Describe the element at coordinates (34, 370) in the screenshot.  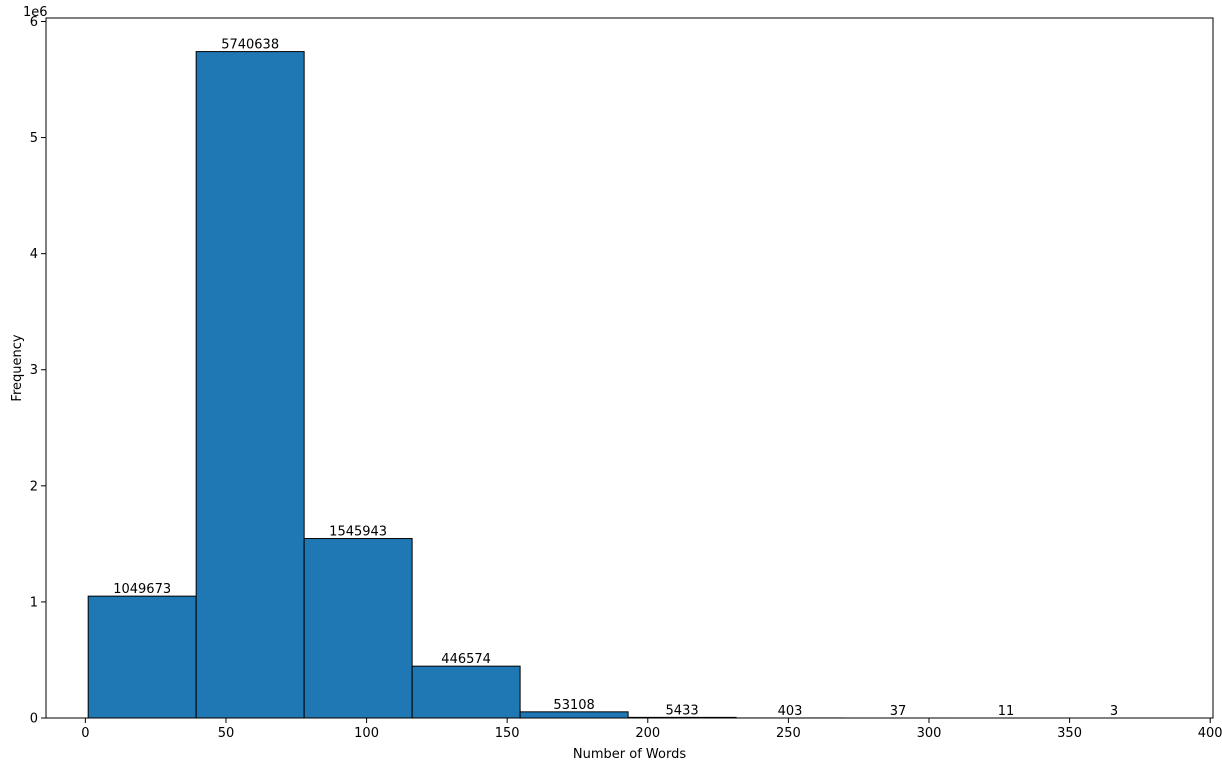
I see `y-tick-label: 3` at that location.